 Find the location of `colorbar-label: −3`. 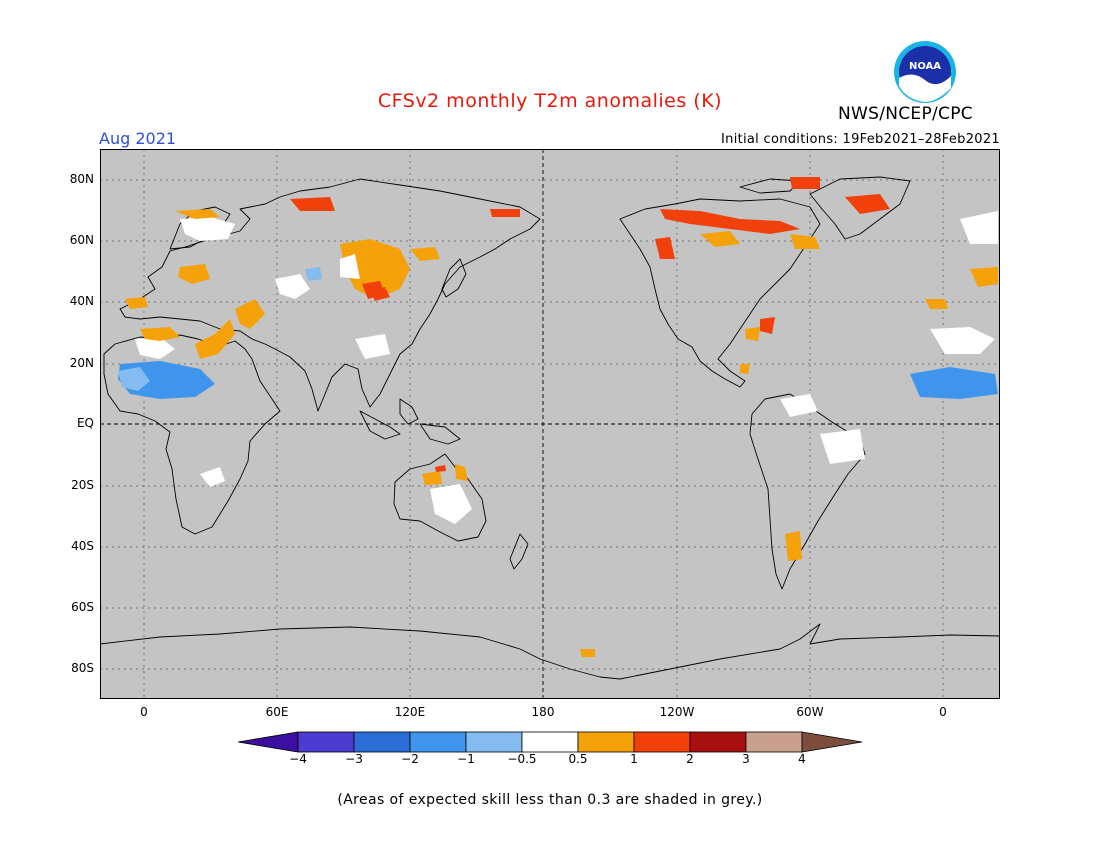

colorbar-label: −3 is located at coordinates (354, 759).